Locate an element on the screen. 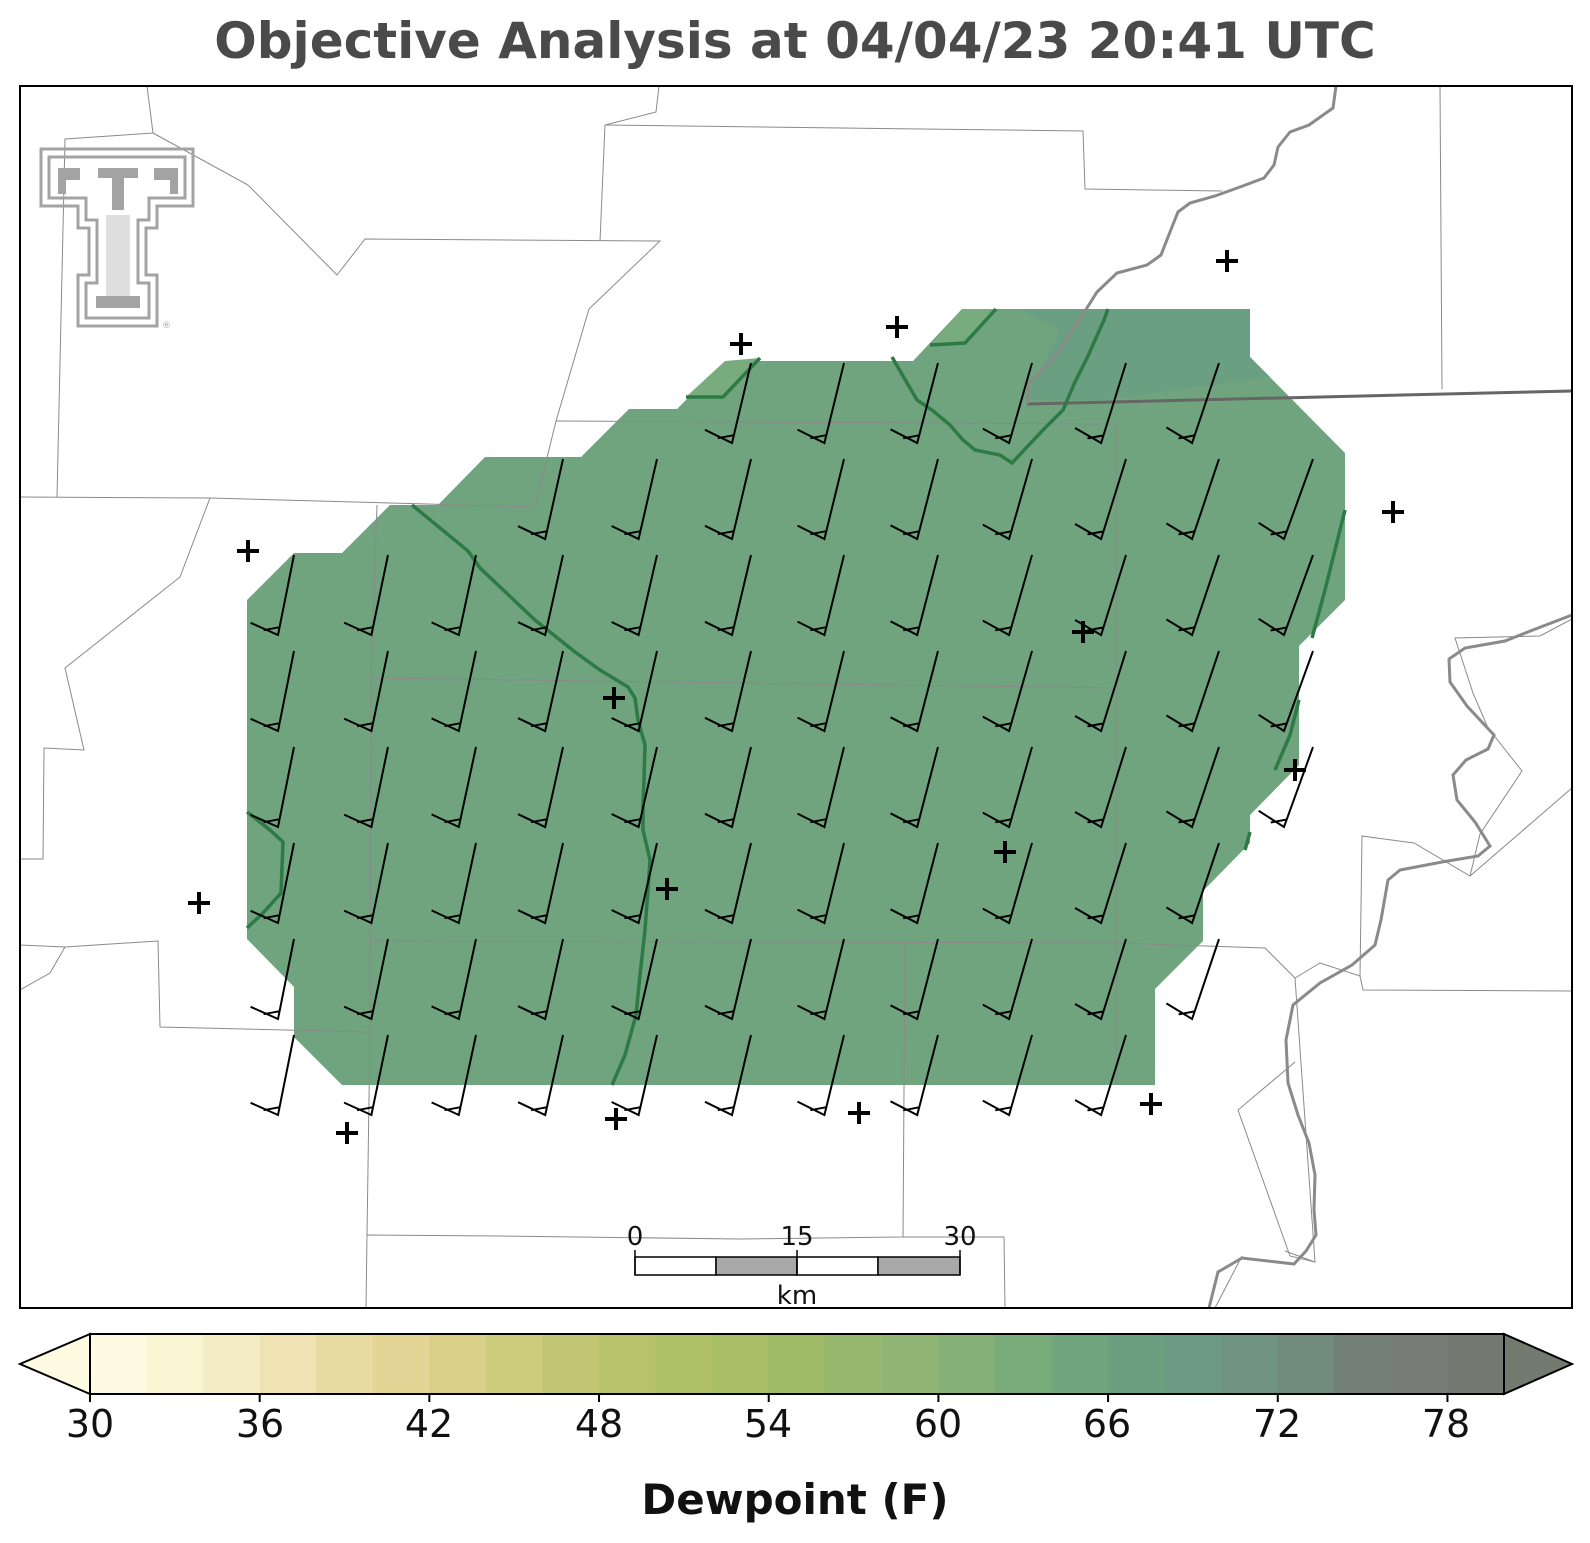 Image resolution: width=1590 pixels, height=1543 pixels. map-title: Objective Analysis at 04/04/23 20:41 UTC is located at coordinates (795, 41).